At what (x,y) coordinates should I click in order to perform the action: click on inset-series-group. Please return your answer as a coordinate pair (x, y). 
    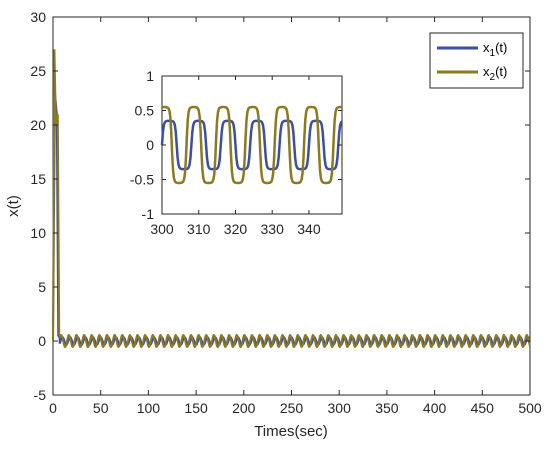
    Looking at the image, I should click on (251, 145).